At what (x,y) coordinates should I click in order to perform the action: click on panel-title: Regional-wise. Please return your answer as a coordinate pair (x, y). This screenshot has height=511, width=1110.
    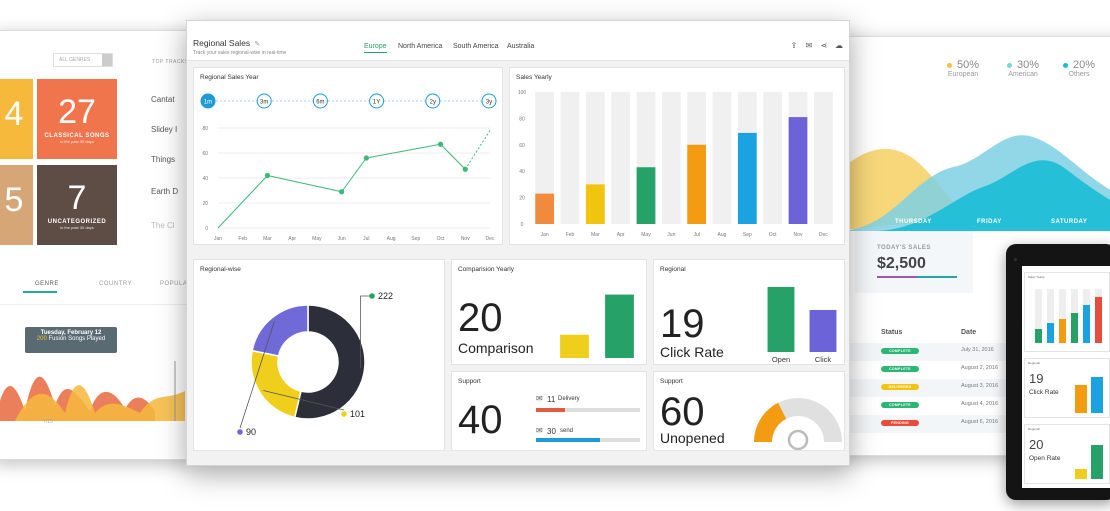
    Looking at the image, I should click on (220, 269).